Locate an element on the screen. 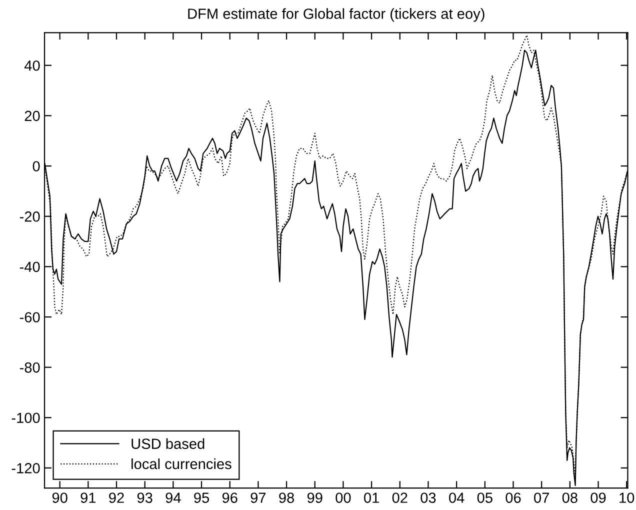 Image resolution: width=636 pixels, height=510 pixels. legend-label: USD based is located at coordinates (168, 443).